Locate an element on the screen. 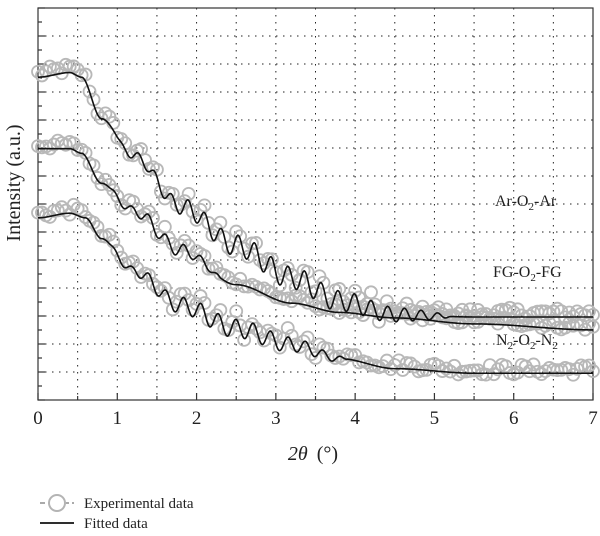  x-tick-label: 6 is located at coordinates (514, 418).